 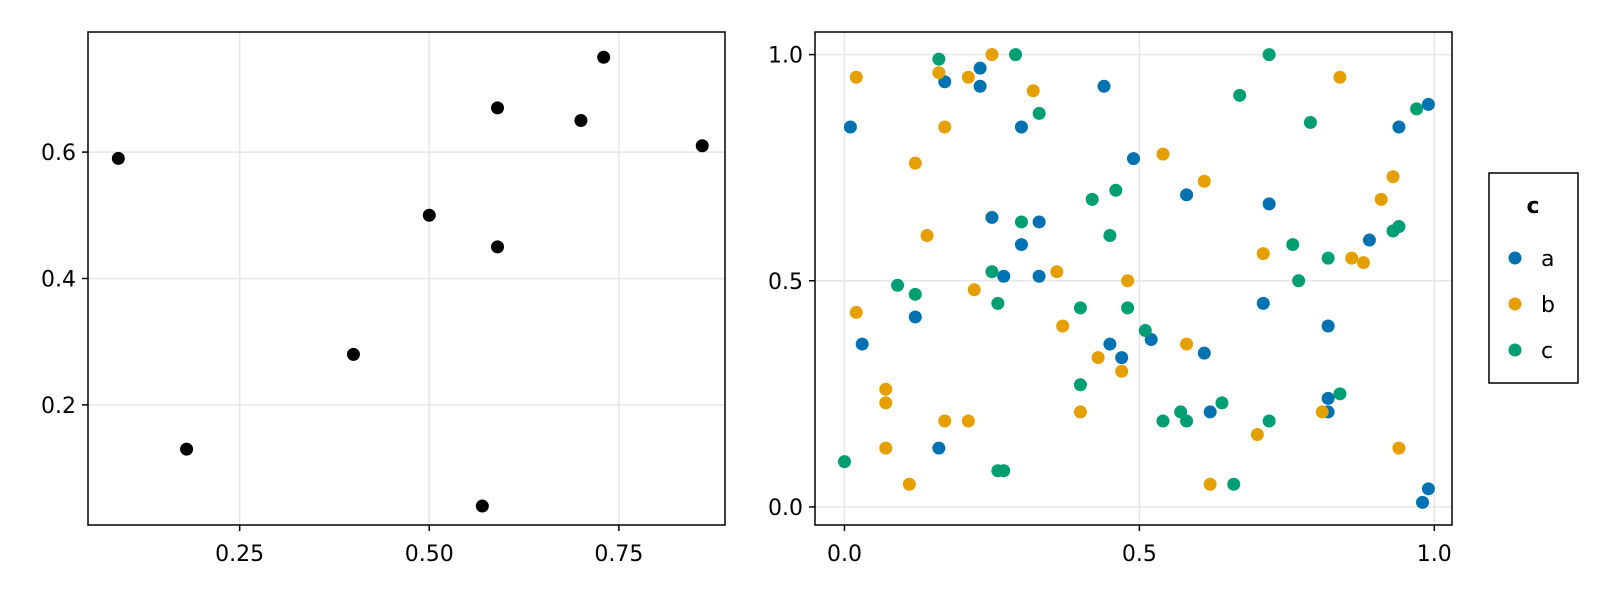 I want to click on x-tick-label: 0.0, so click(x=844, y=554).